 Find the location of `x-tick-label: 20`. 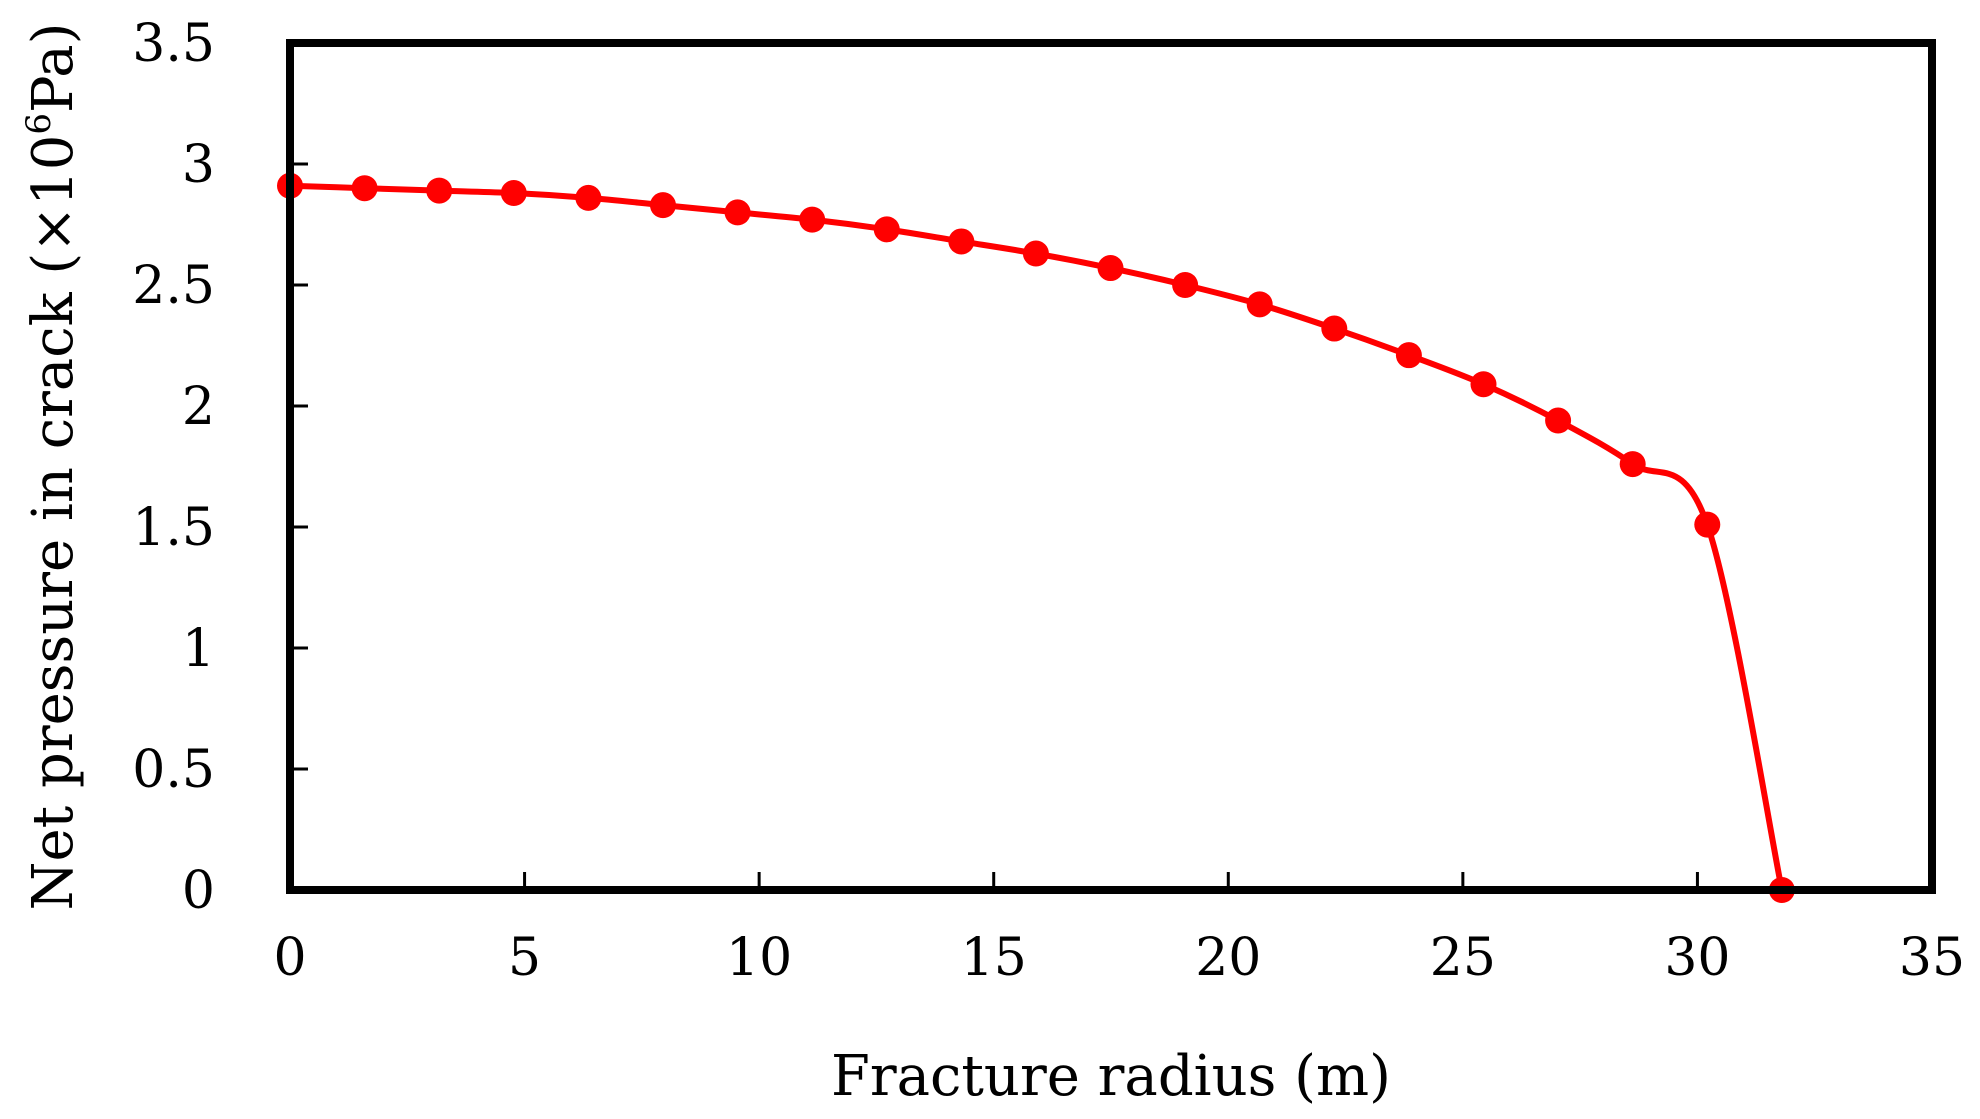

x-tick-label: 20 is located at coordinates (1228, 958).